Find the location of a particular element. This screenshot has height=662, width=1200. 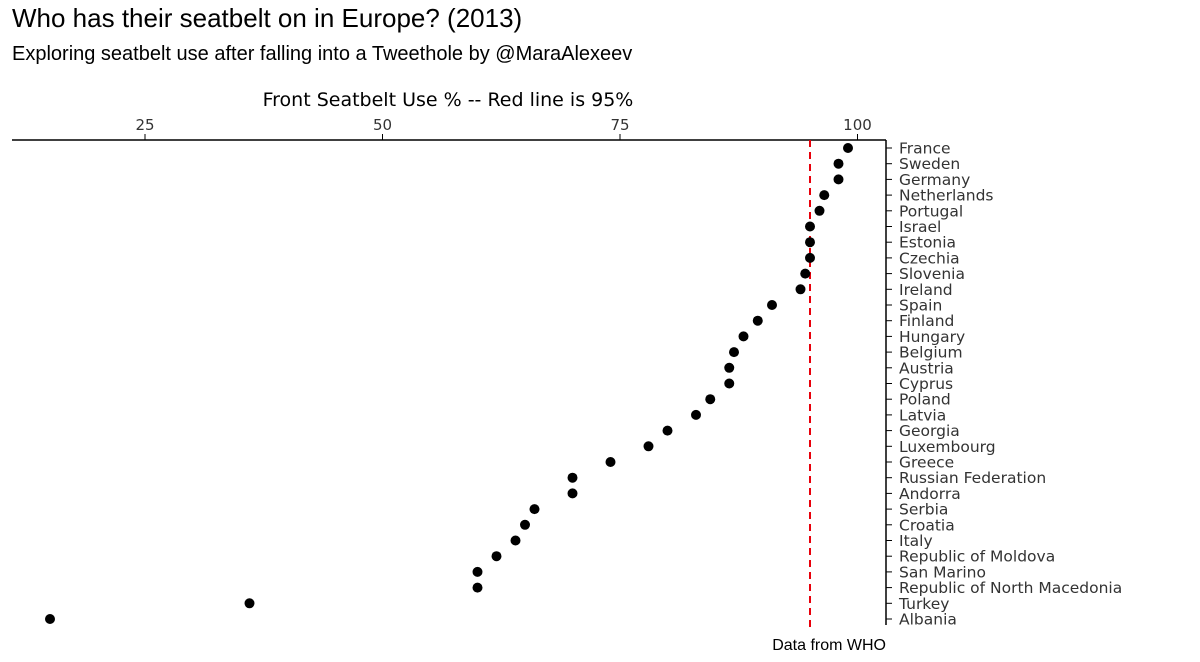

country-label: Slovenia is located at coordinates (932, 274).